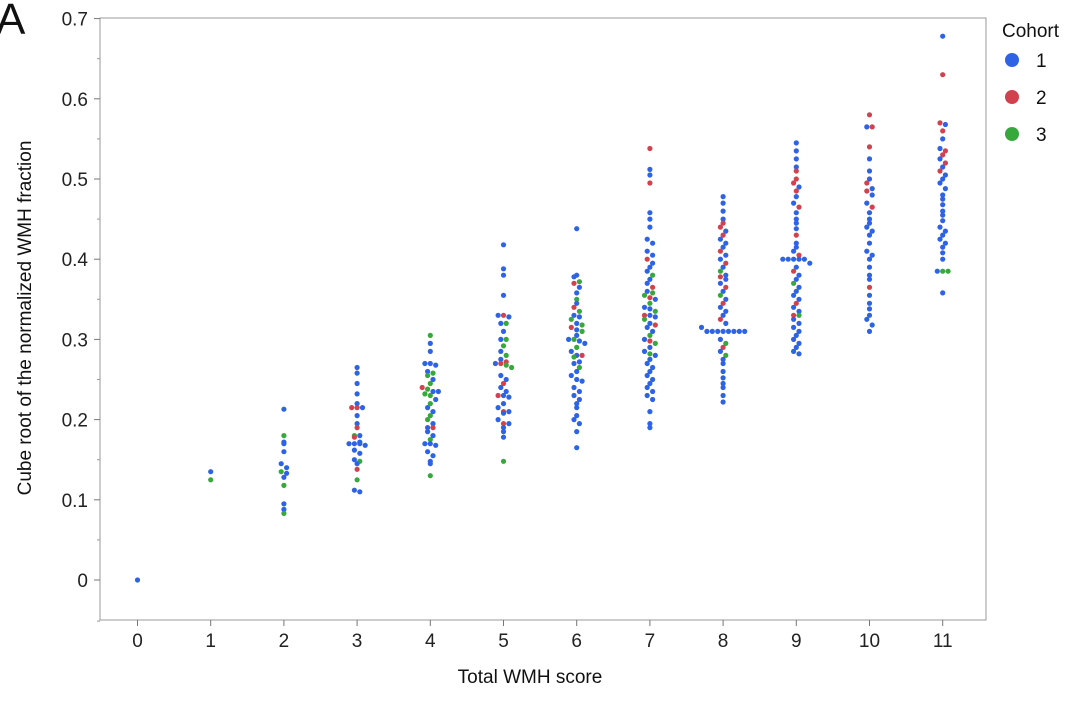 This screenshot has width=1079, height=701. What do you see at coordinates (1041, 61) in the screenshot?
I see `legend-label-cohort-1: 1` at bounding box center [1041, 61].